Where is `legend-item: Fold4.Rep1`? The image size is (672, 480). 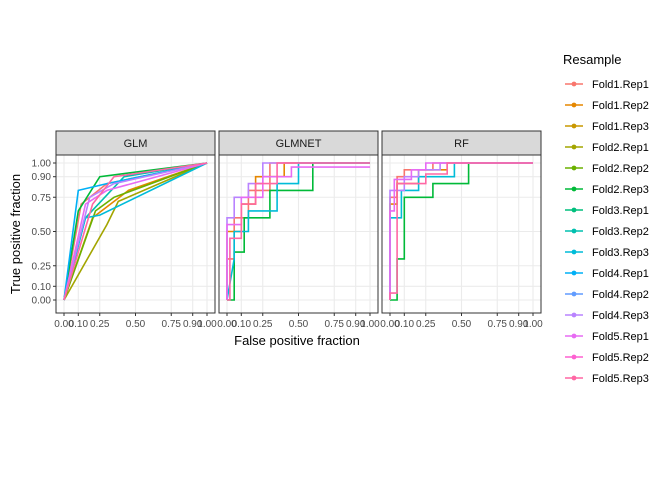
legend-item: Fold4.Rep1 is located at coordinates (607, 274).